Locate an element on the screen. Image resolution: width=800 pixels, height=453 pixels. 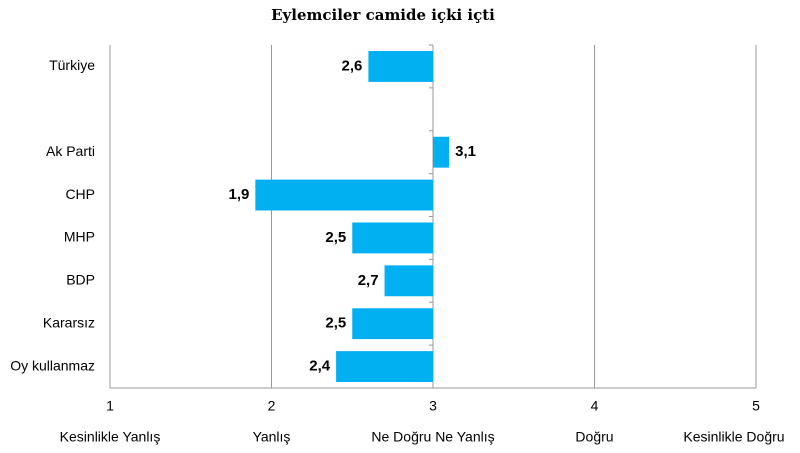
x-tick-label: 3 is located at coordinates (433, 406).